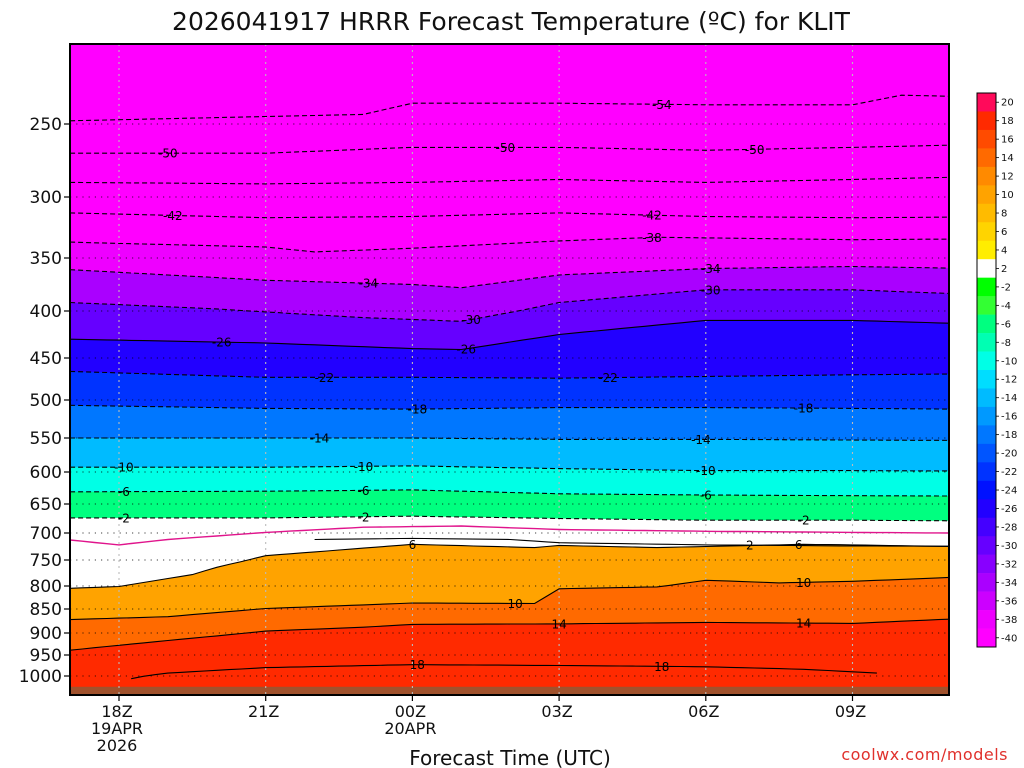 The width and height of the screenshot is (1024, 768). Describe the element at coordinates (369, 284) in the screenshot. I see `contour-label: -34` at that location.